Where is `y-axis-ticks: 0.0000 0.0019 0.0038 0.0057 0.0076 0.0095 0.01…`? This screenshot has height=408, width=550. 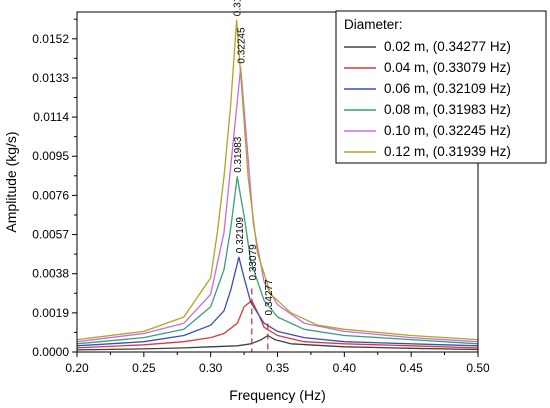
y-axis-ticks: 0.0000 0.0019 0.0038 0.0057 0.0076 0.0095 0.01… is located at coordinates (54, 188).